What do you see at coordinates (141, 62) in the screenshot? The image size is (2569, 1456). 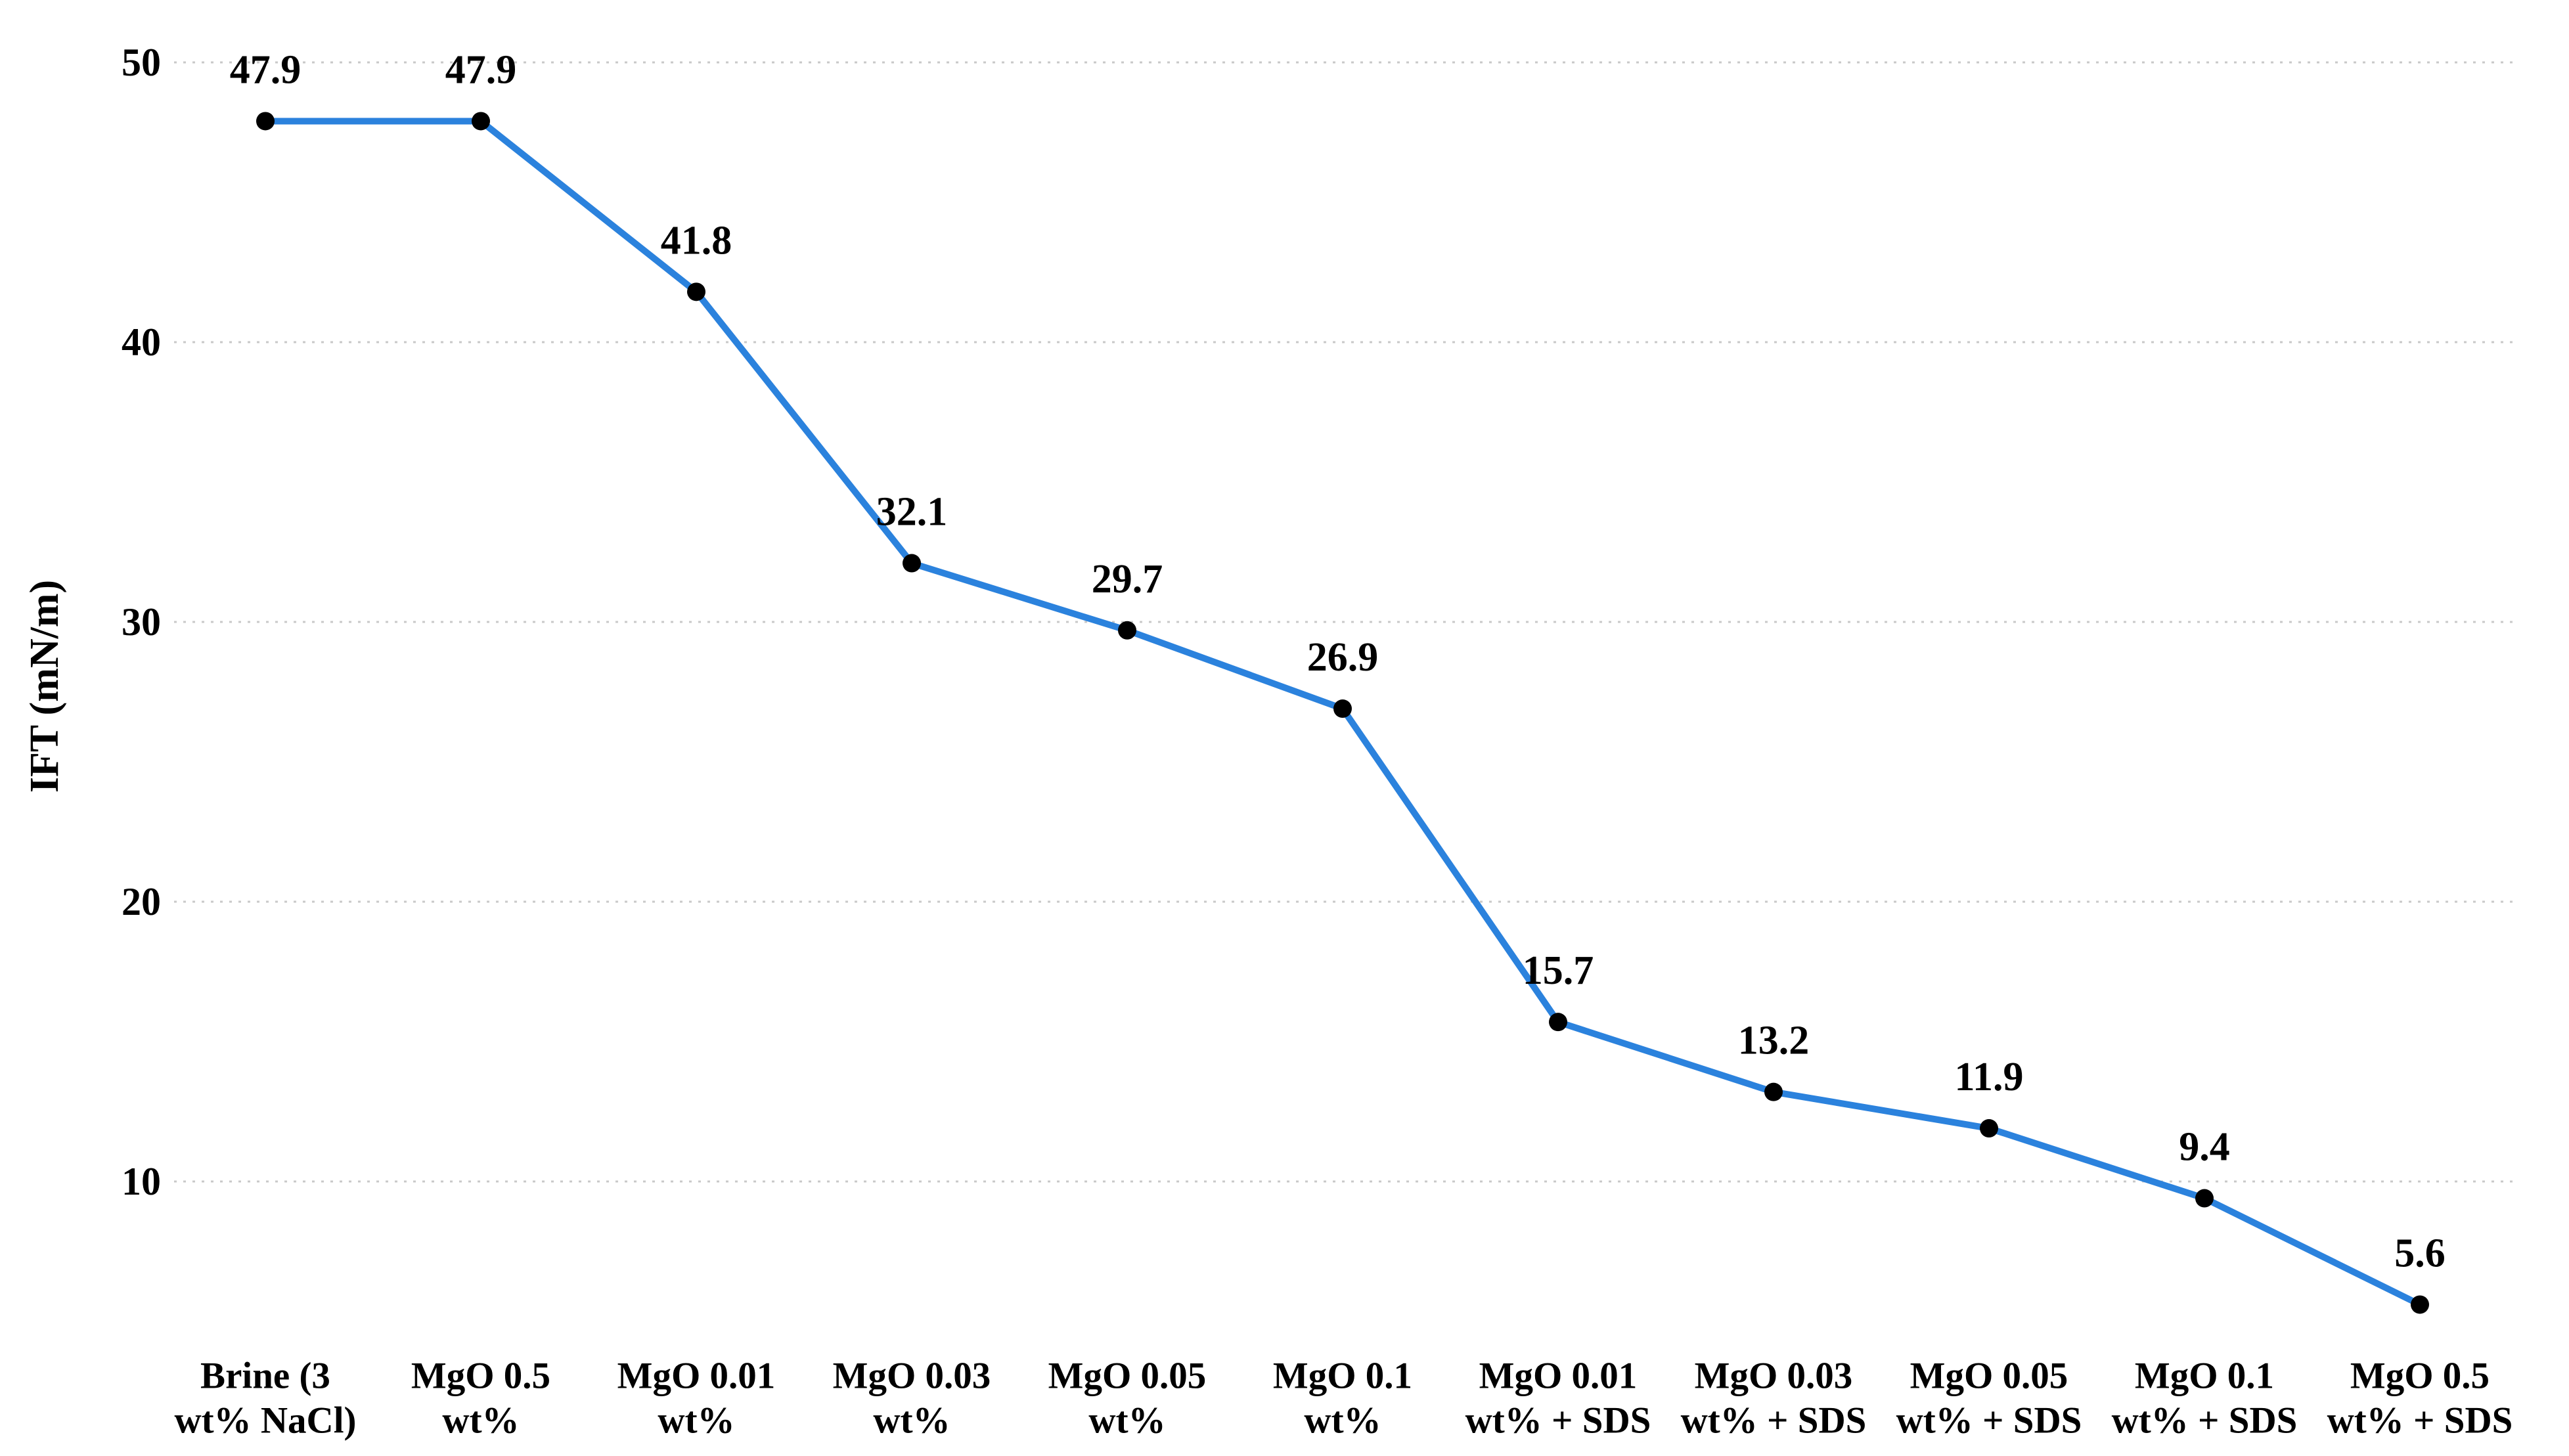 I see `y-tick-label: 50` at bounding box center [141, 62].